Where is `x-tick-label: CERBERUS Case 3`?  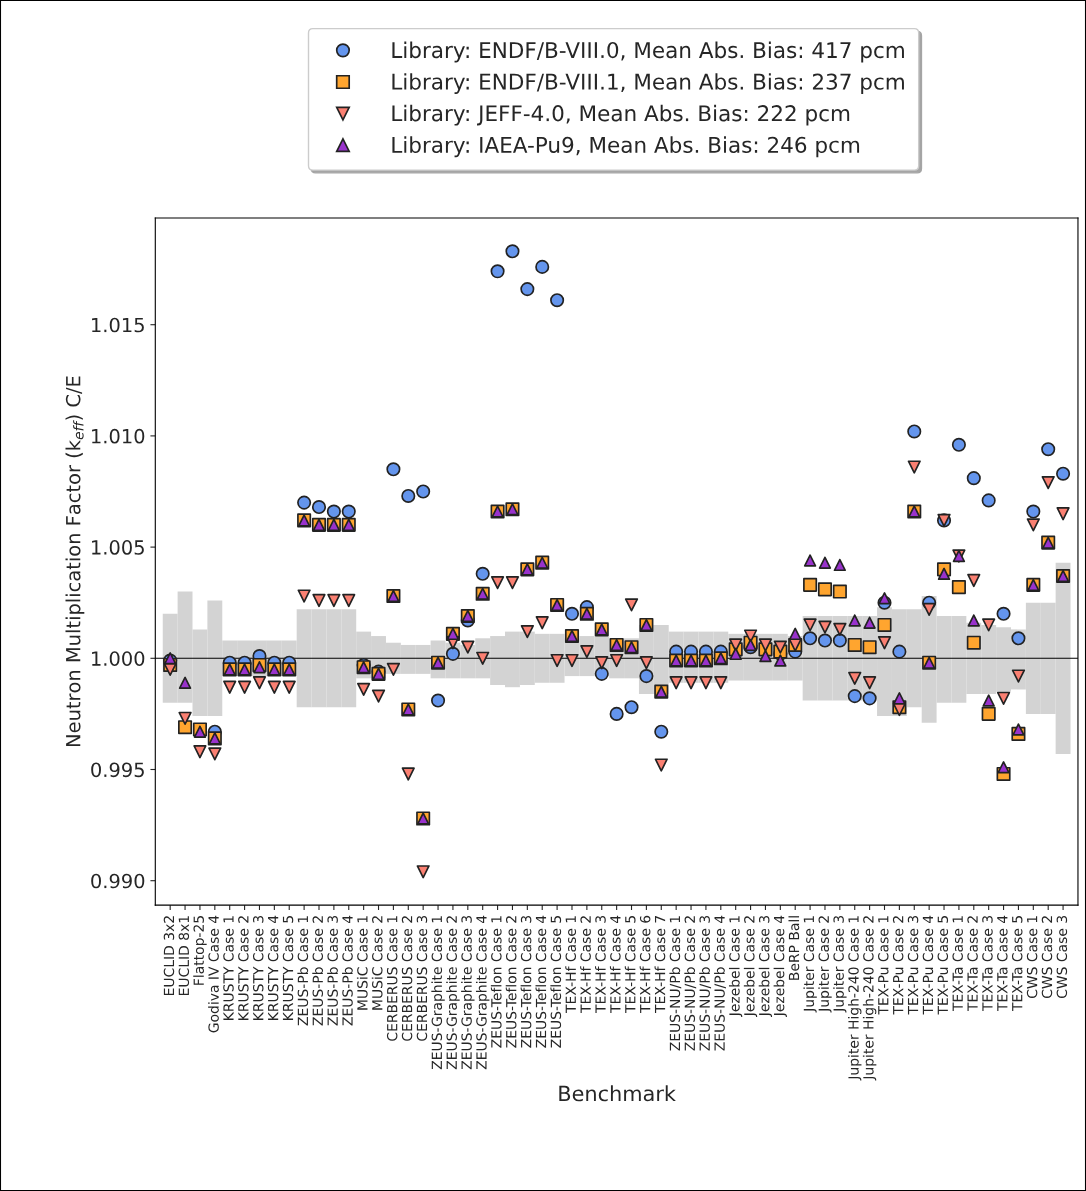 x-tick-label: CERBERUS Case 3 is located at coordinates (422, 978).